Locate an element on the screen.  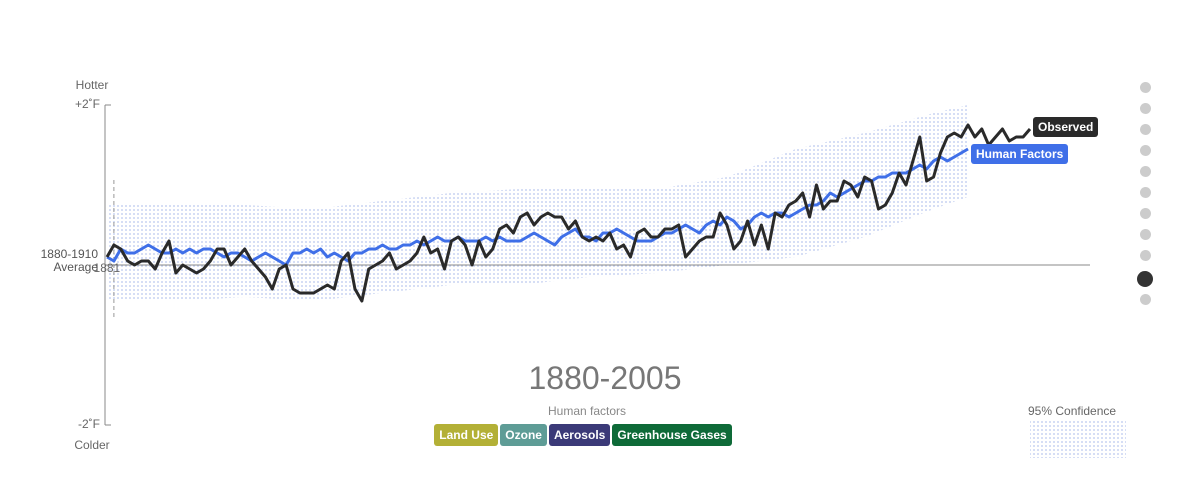
period-title: 1880-2005 is located at coordinates (605, 378).